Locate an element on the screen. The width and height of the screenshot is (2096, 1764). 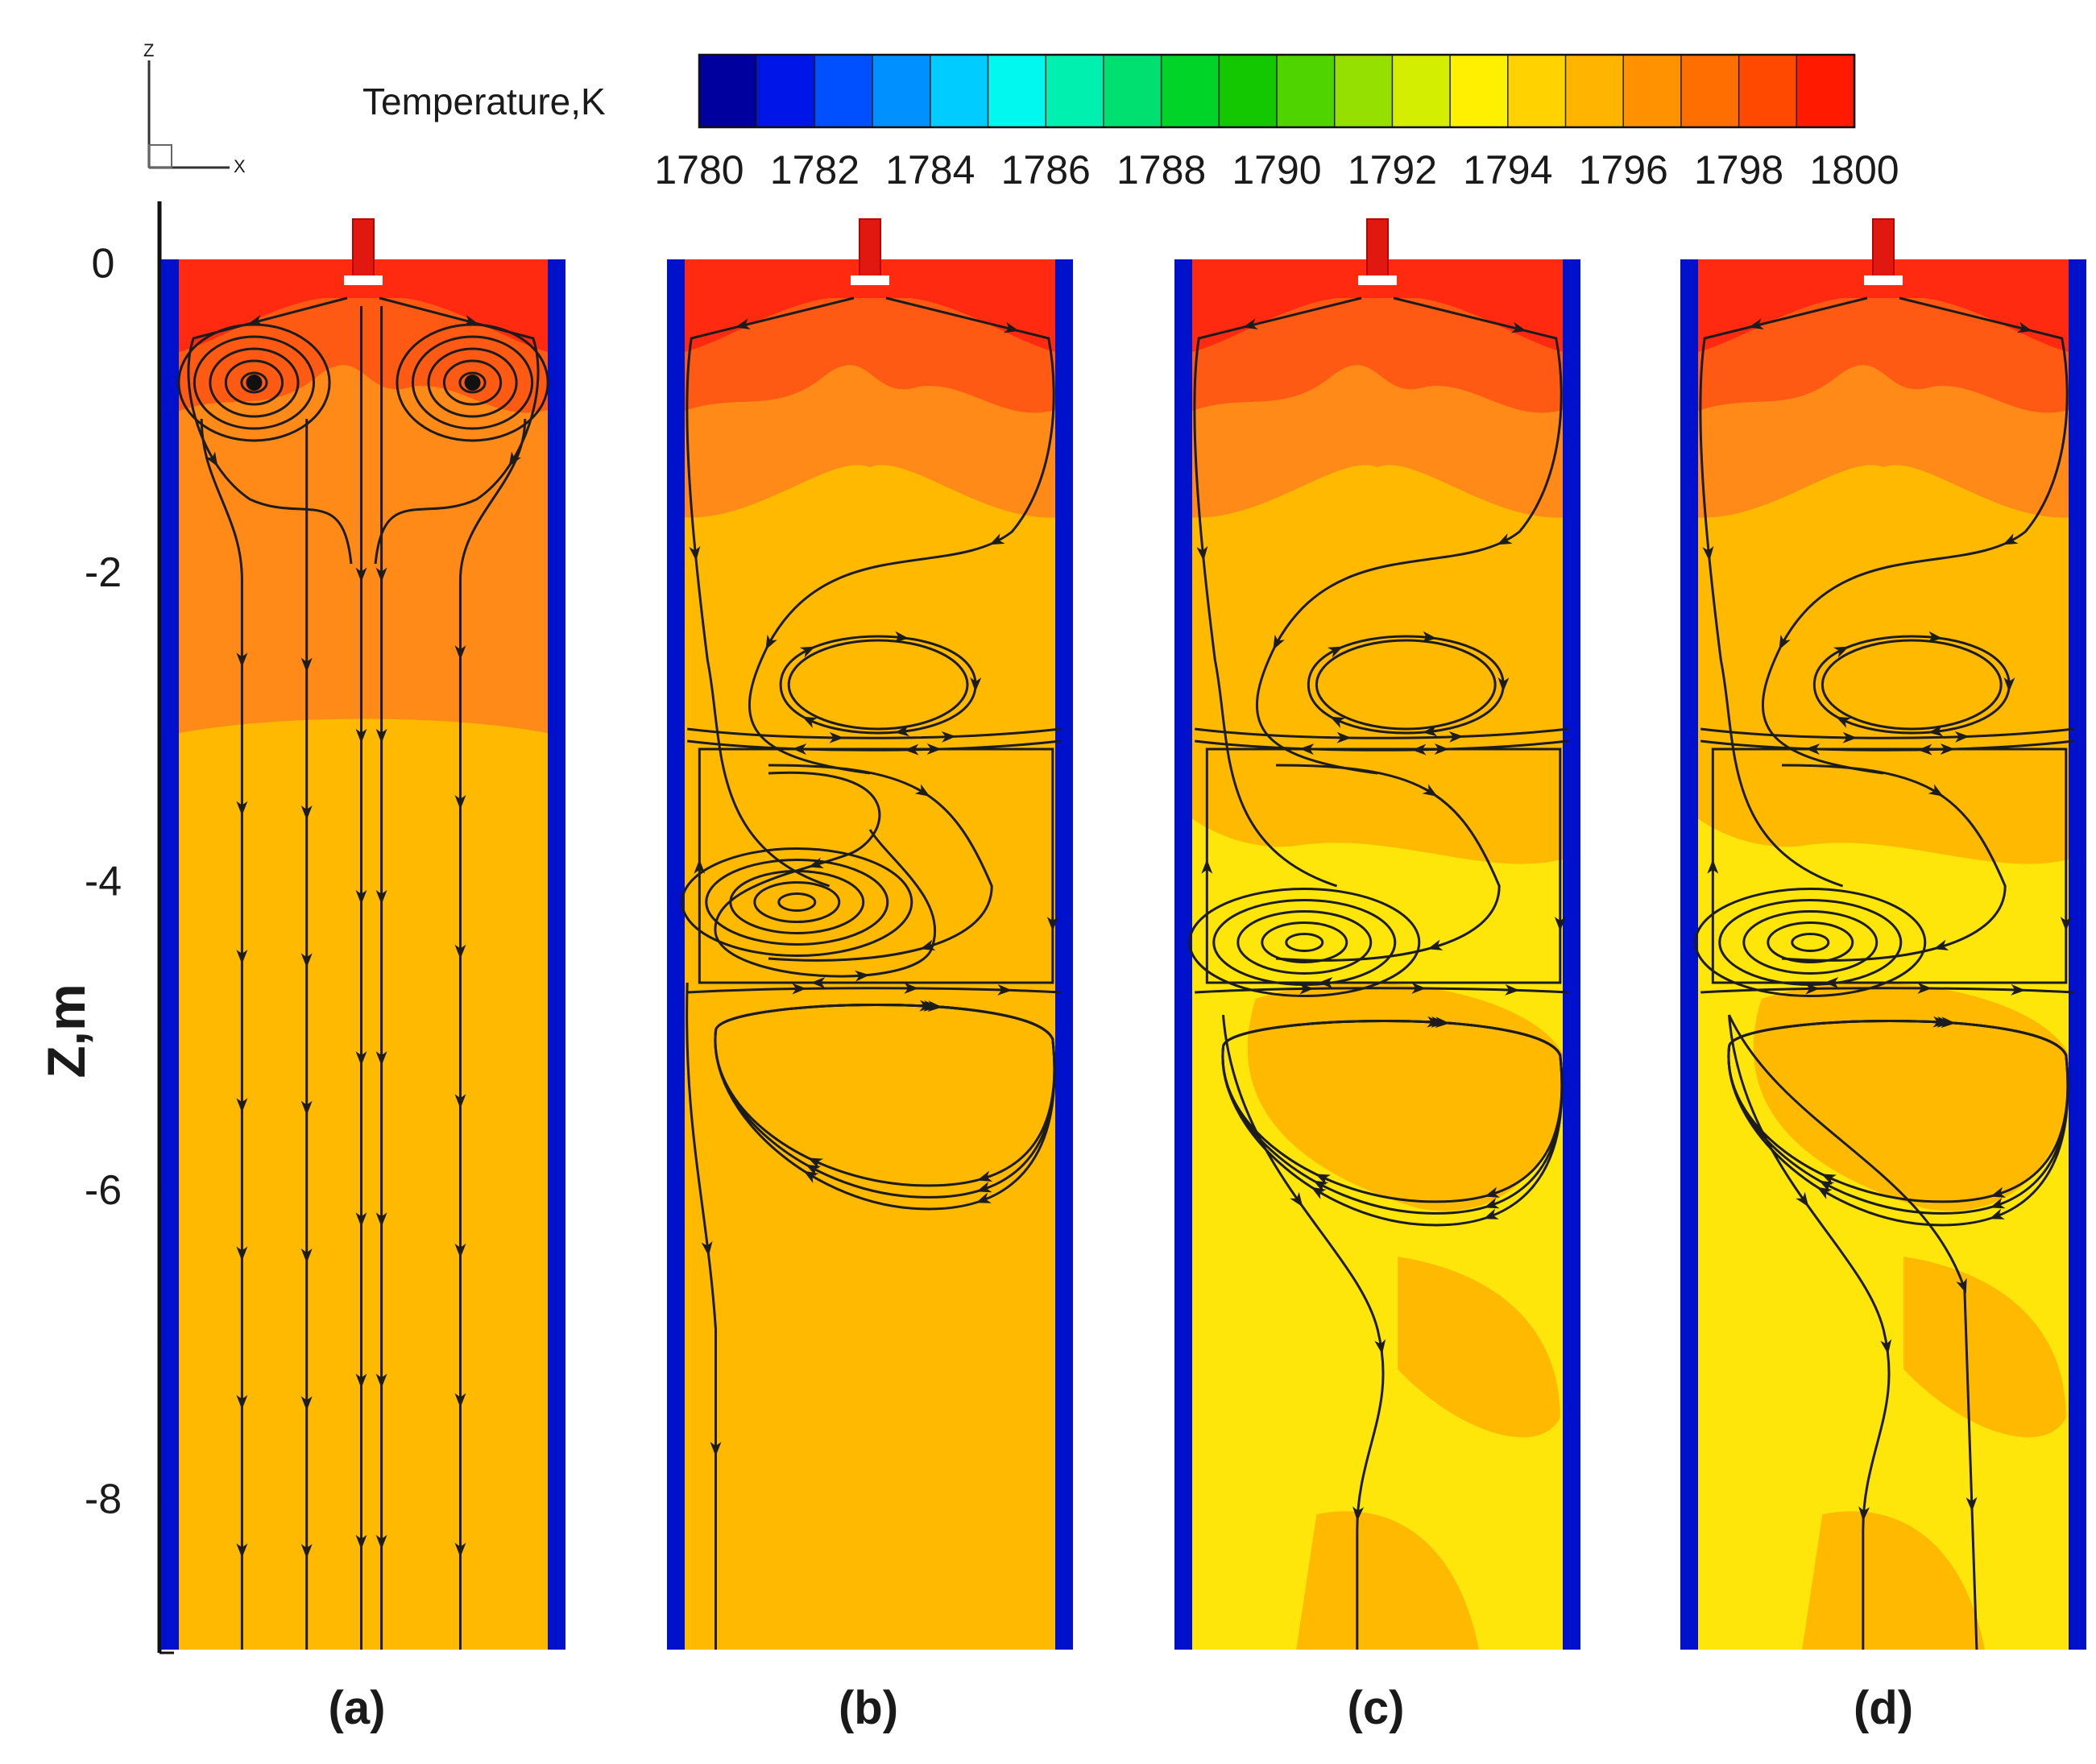
panel-label-d: (d) is located at coordinates (1883, 1708).